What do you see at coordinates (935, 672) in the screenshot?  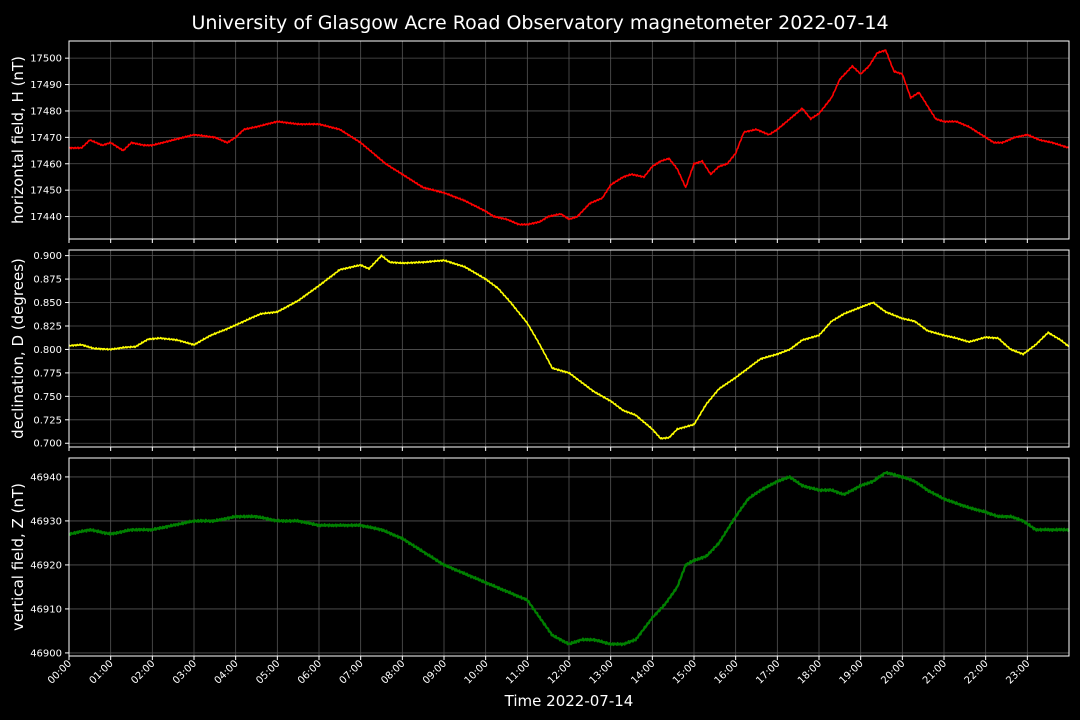 I see `x-tick-label: 21:00` at bounding box center [935, 672].